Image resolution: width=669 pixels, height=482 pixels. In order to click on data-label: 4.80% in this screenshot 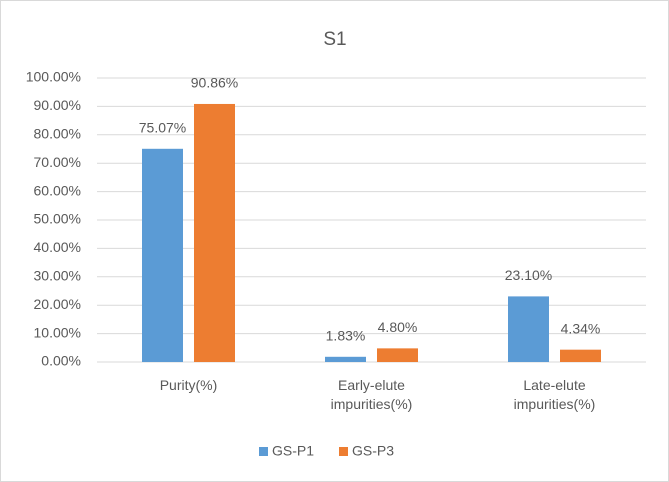, I will do `click(398, 327)`.